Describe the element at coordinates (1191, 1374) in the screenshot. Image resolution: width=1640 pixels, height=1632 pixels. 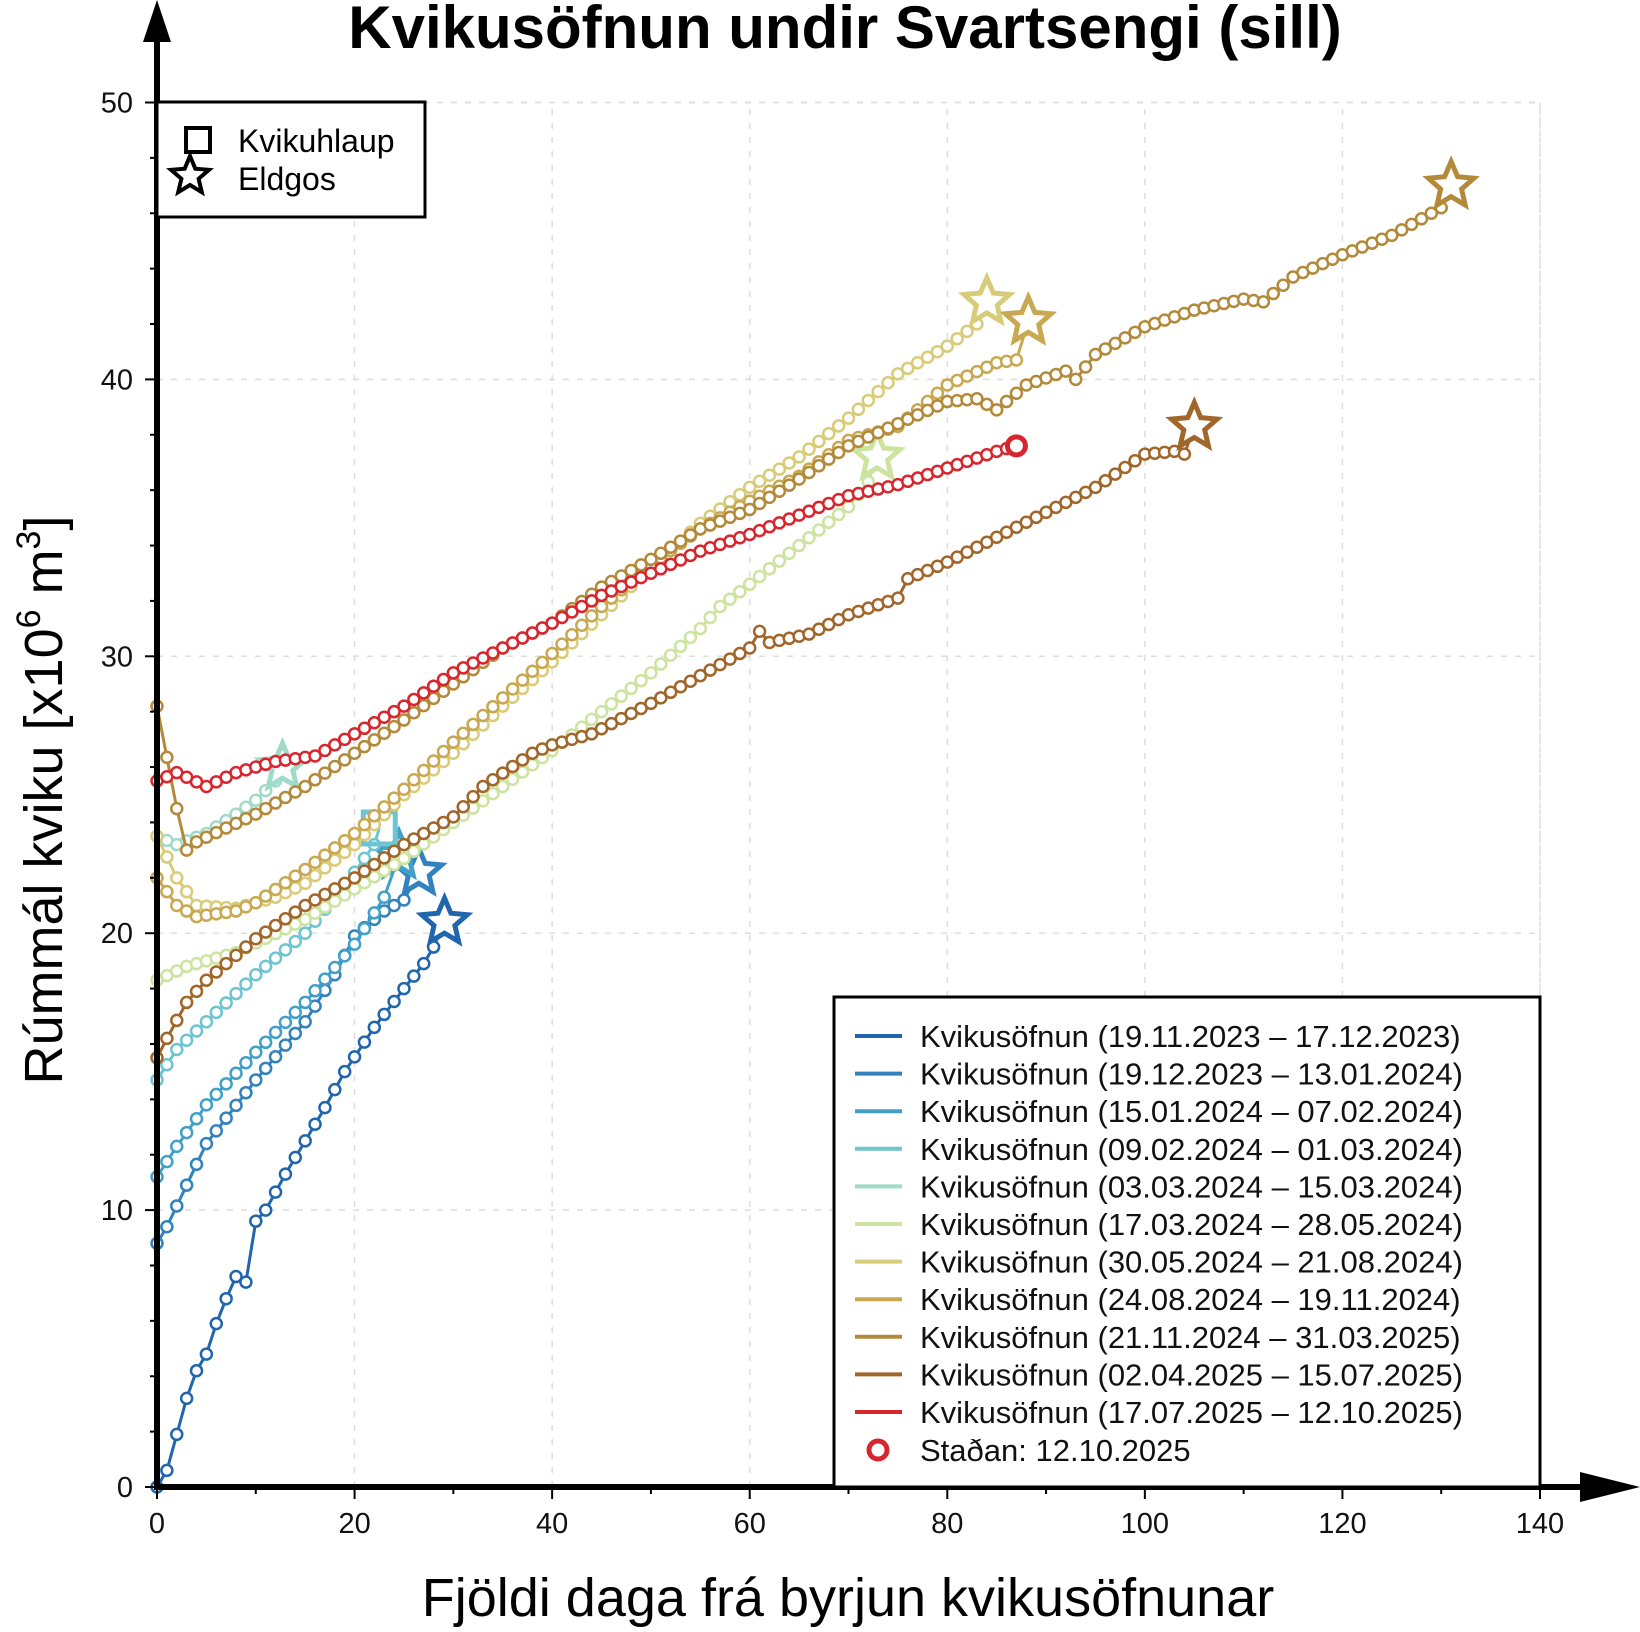
I see `legend-label: Kvikusöfnun (02.04.2025 – 15.07.2025)` at that location.